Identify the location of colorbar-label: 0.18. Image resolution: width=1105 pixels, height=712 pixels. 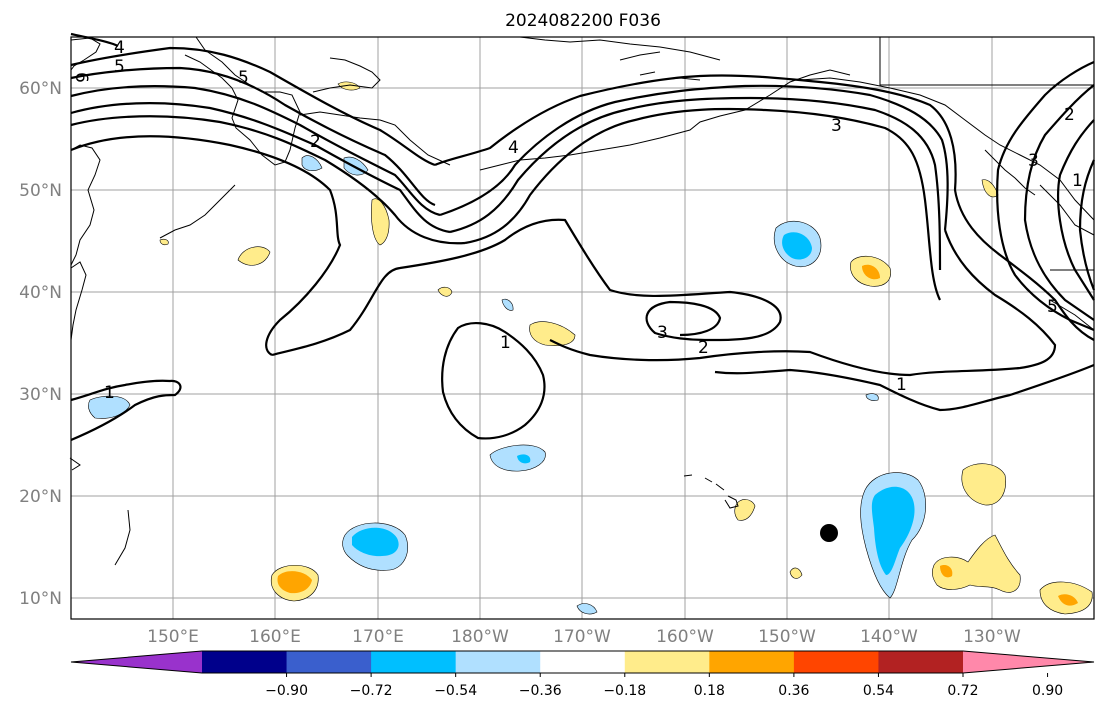
(709, 691).